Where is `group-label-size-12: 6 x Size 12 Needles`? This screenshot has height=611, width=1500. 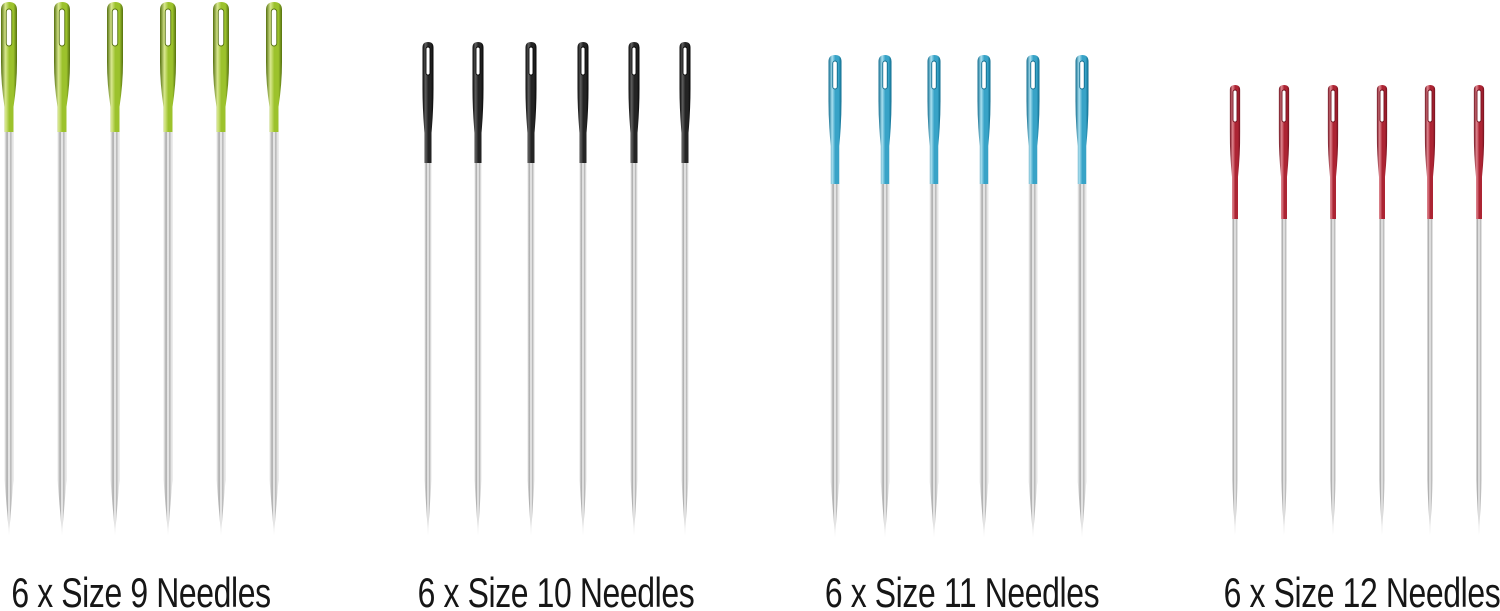
group-label-size-12: 6 x Size 12 Needles is located at coordinates (1361, 590).